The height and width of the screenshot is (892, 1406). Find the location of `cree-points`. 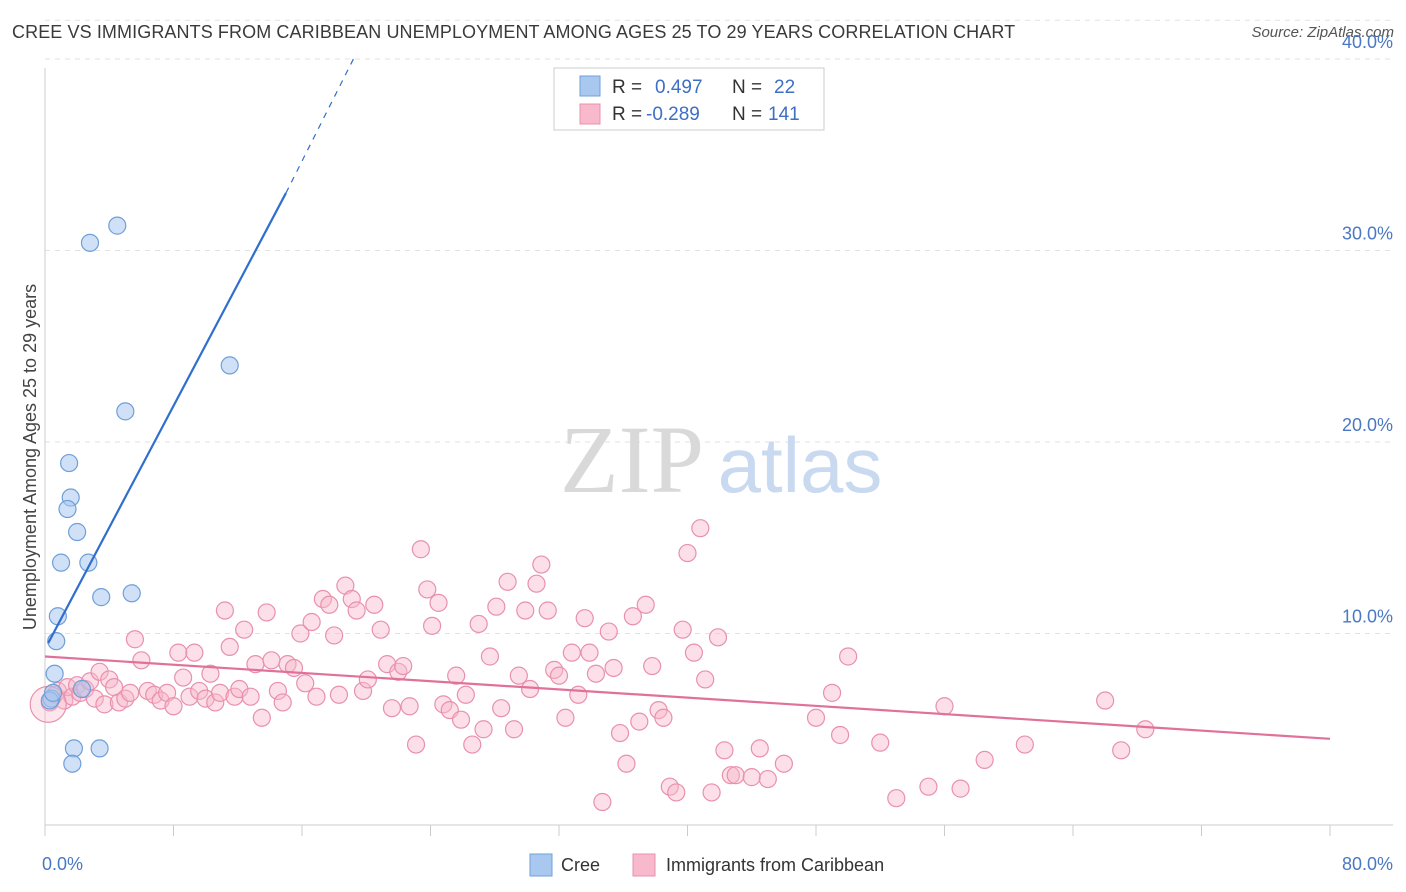

cree-points is located at coordinates (139, 494).